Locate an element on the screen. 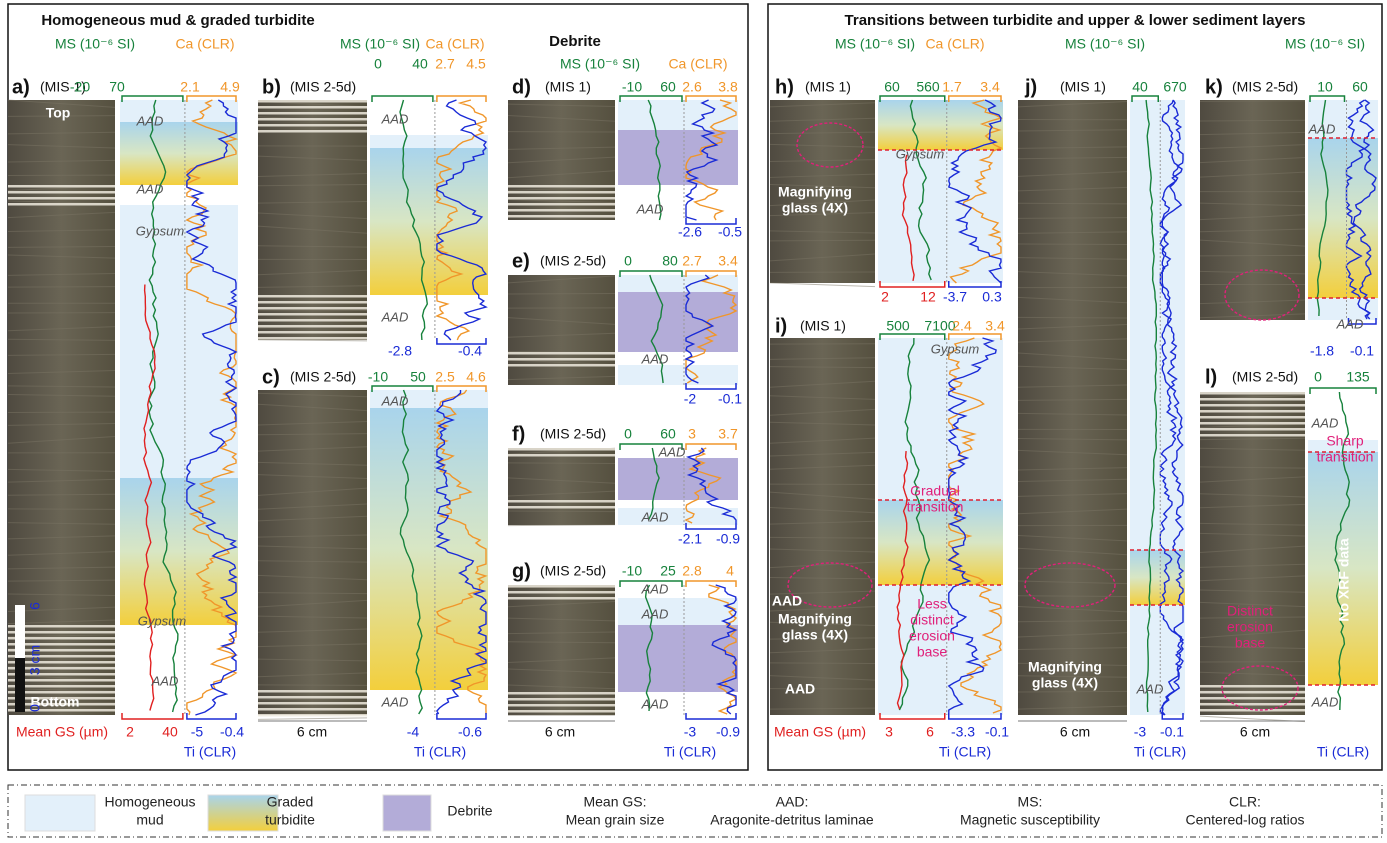 The width and height of the screenshot is (1387, 843). label: Magnifying is located at coordinates (1065, 667).